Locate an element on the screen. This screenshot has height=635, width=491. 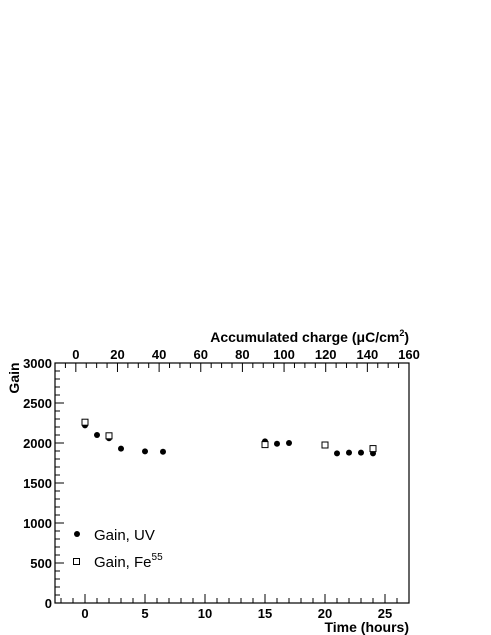
top-tick-label: 60 is located at coordinates (201, 354).